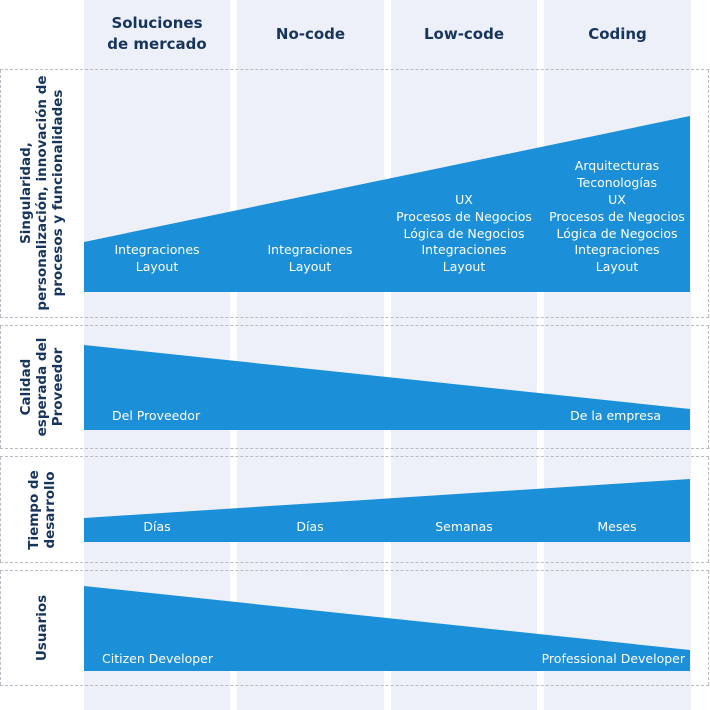  Describe the element at coordinates (613, 658) in the screenshot. I see `usuarios-end-text: Professional Developer` at that location.